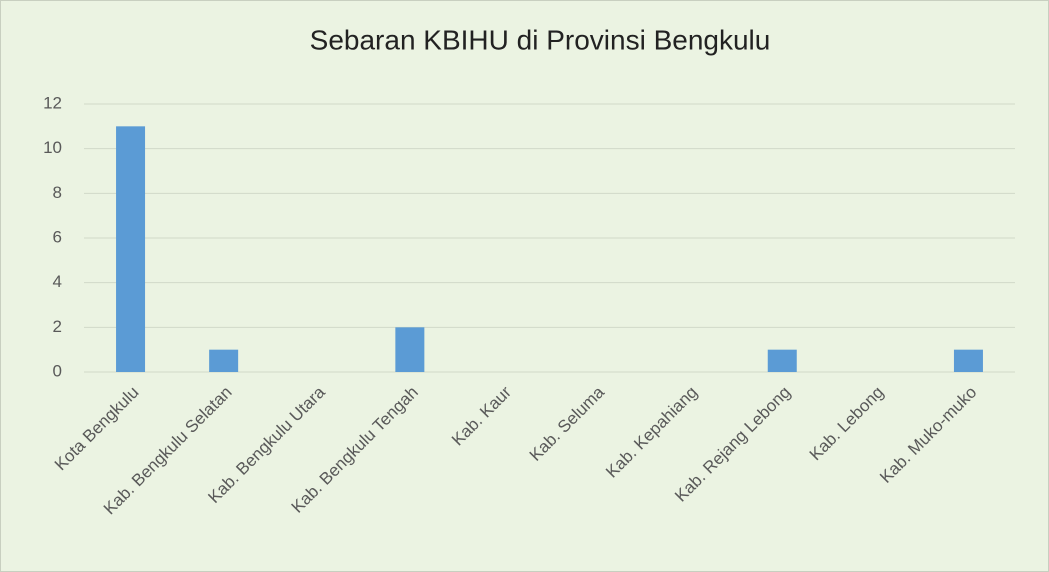 The width and height of the screenshot is (1049, 572). What do you see at coordinates (57, 281) in the screenshot?
I see `y-tick-label: 4` at bounding box center [57, 281].